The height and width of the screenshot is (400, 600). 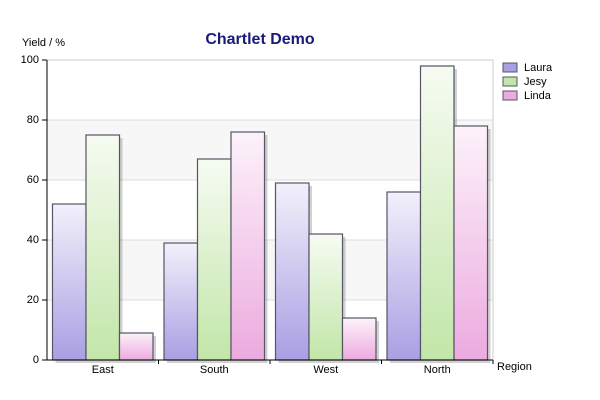 I want to click on legend-label: Jesy, so click(x=535, y=82).